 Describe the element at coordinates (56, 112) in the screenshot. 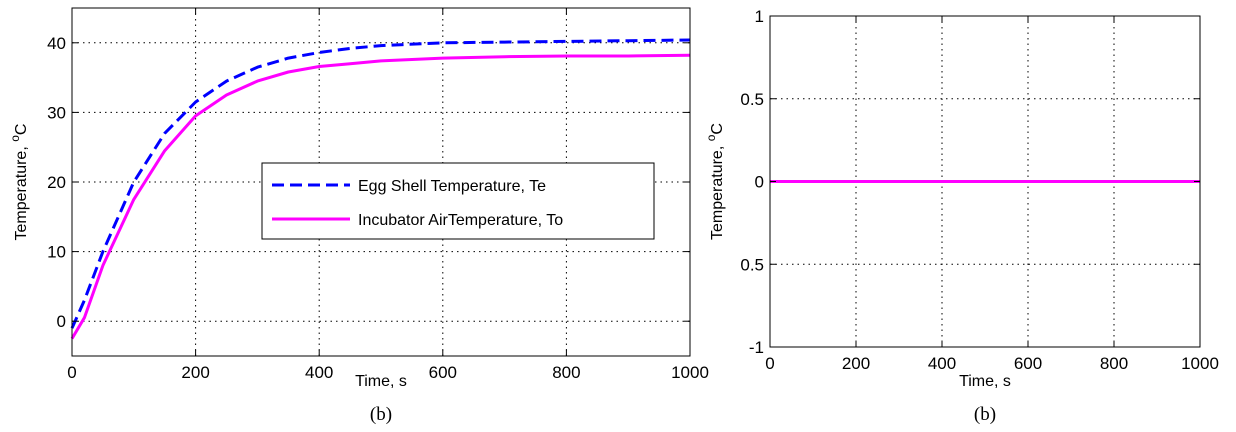

I see `y-tick-label: 30` at that location.